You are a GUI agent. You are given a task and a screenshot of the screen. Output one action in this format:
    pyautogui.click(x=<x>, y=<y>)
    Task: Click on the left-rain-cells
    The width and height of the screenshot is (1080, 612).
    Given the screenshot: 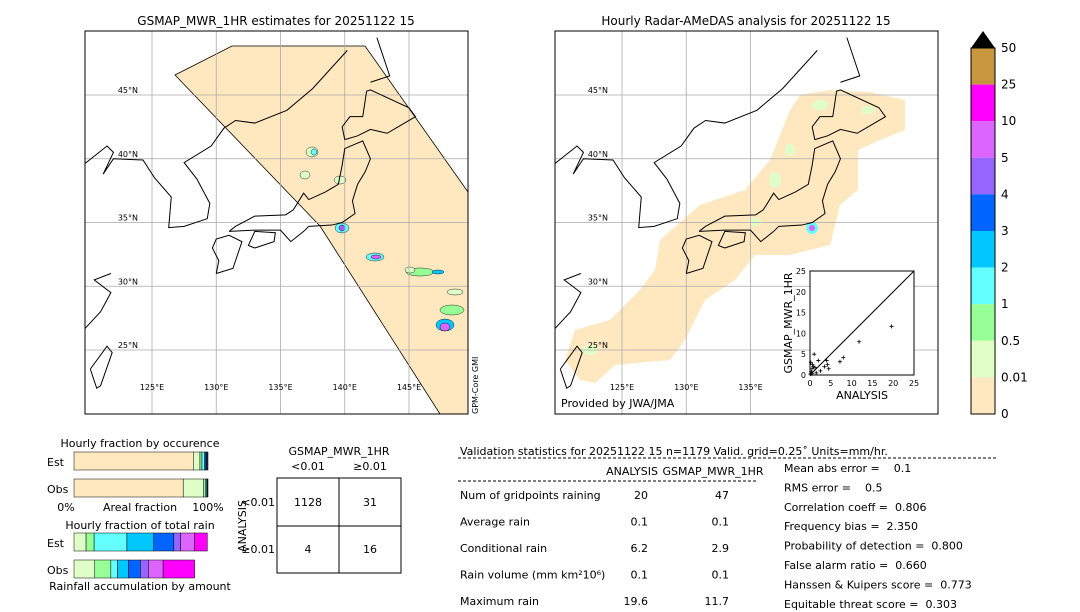 What is the action you would take?
    pyautogui.click(x=382, y=239)
    